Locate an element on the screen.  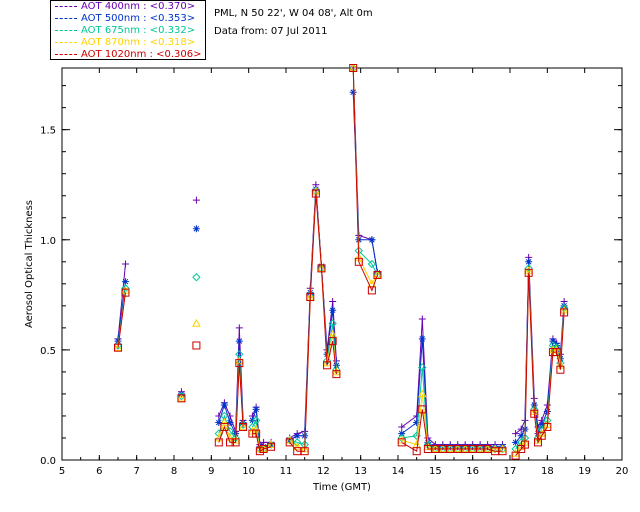
x-axis-label: Time (GMT) is located at coordinates (341, 487).